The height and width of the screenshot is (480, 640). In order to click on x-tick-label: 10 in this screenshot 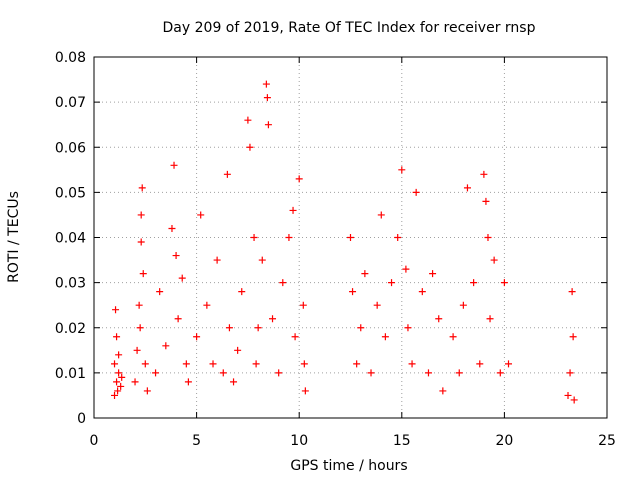, I will do `click(299, 441)`.